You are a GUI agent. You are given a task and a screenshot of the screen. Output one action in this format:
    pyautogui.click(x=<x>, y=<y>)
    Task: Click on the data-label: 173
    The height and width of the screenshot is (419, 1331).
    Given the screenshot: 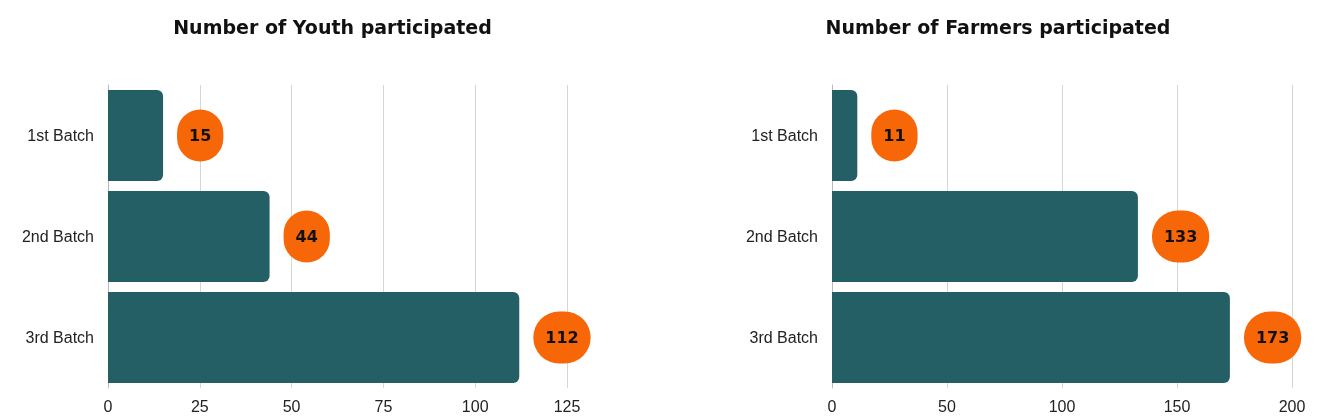 What is the action you would take?
    pyautogui.click(x=1272, y=337)
    